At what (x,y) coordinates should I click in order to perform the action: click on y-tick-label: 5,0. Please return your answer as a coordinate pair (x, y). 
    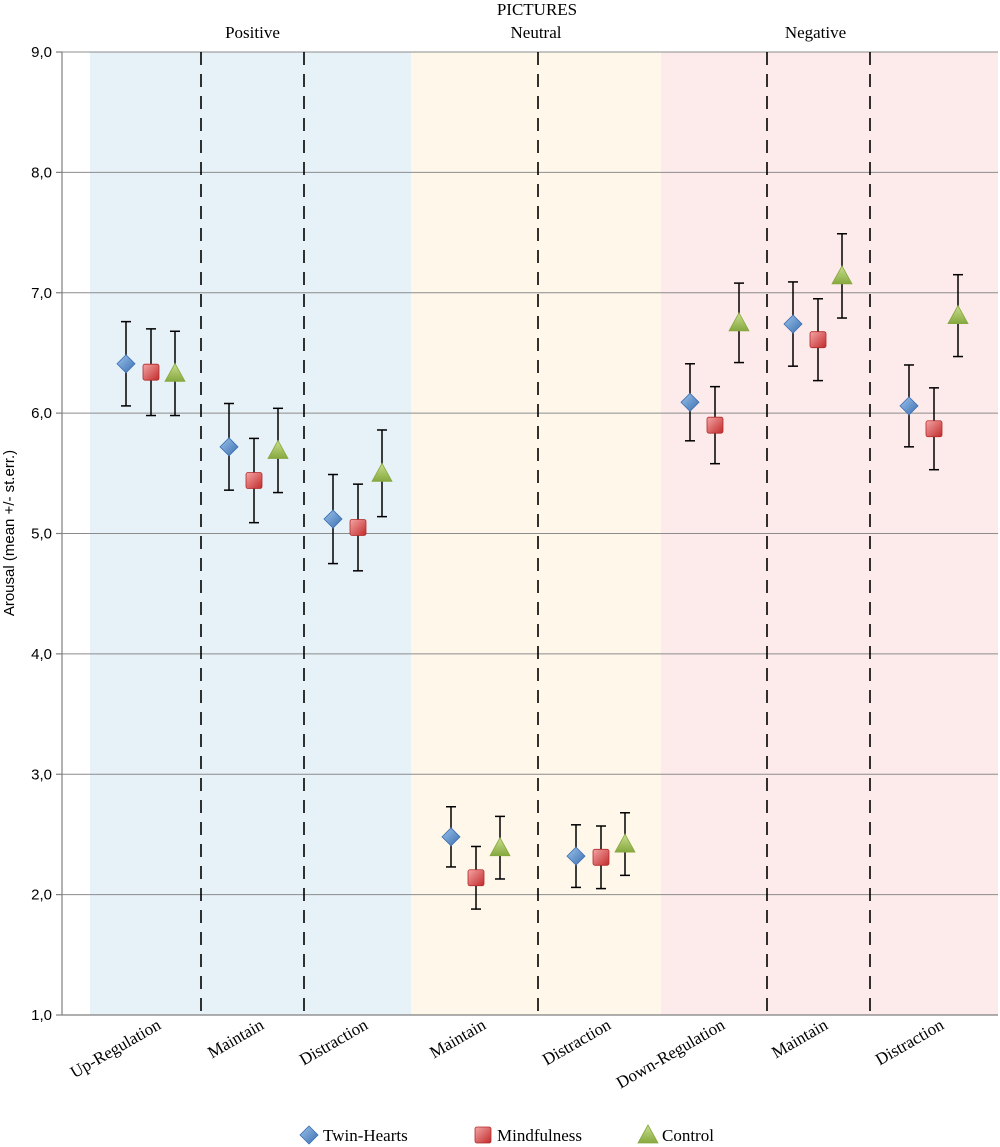
    Looking at the image, I should click on (41, 534).